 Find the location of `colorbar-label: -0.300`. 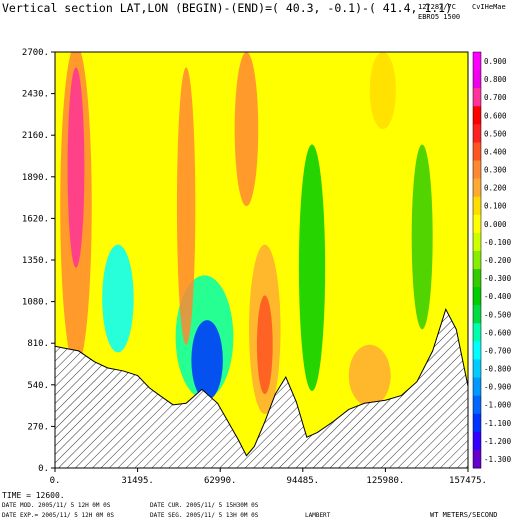

colorbar-label: -0.300 is located at coordinates (498, 278).